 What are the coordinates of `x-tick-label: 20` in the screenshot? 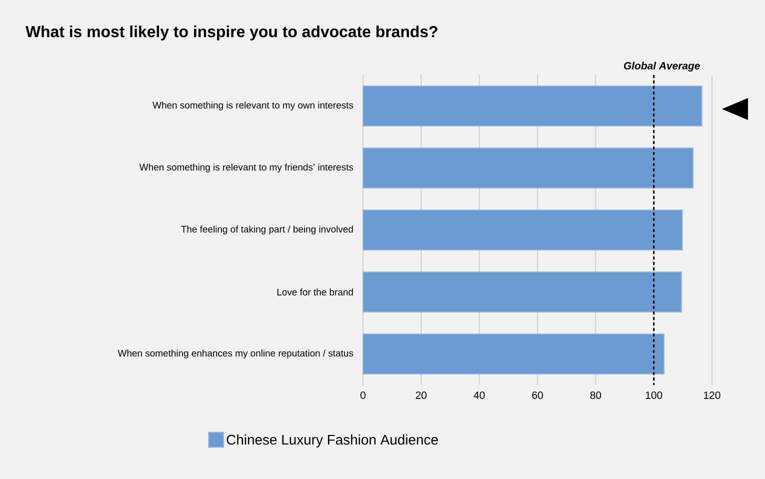 It's located at (421, 395).